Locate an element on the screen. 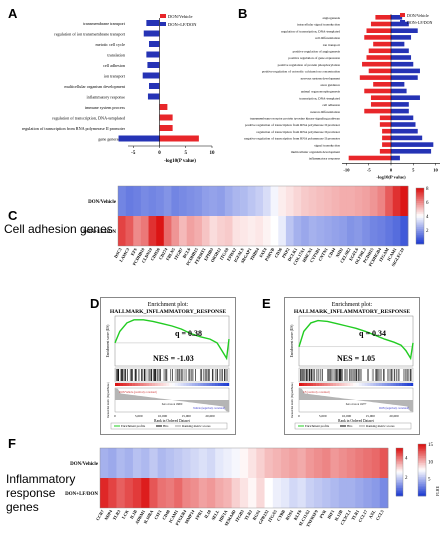  heatmap-column-label: ITGB7 is located at coordinates (178, 253).